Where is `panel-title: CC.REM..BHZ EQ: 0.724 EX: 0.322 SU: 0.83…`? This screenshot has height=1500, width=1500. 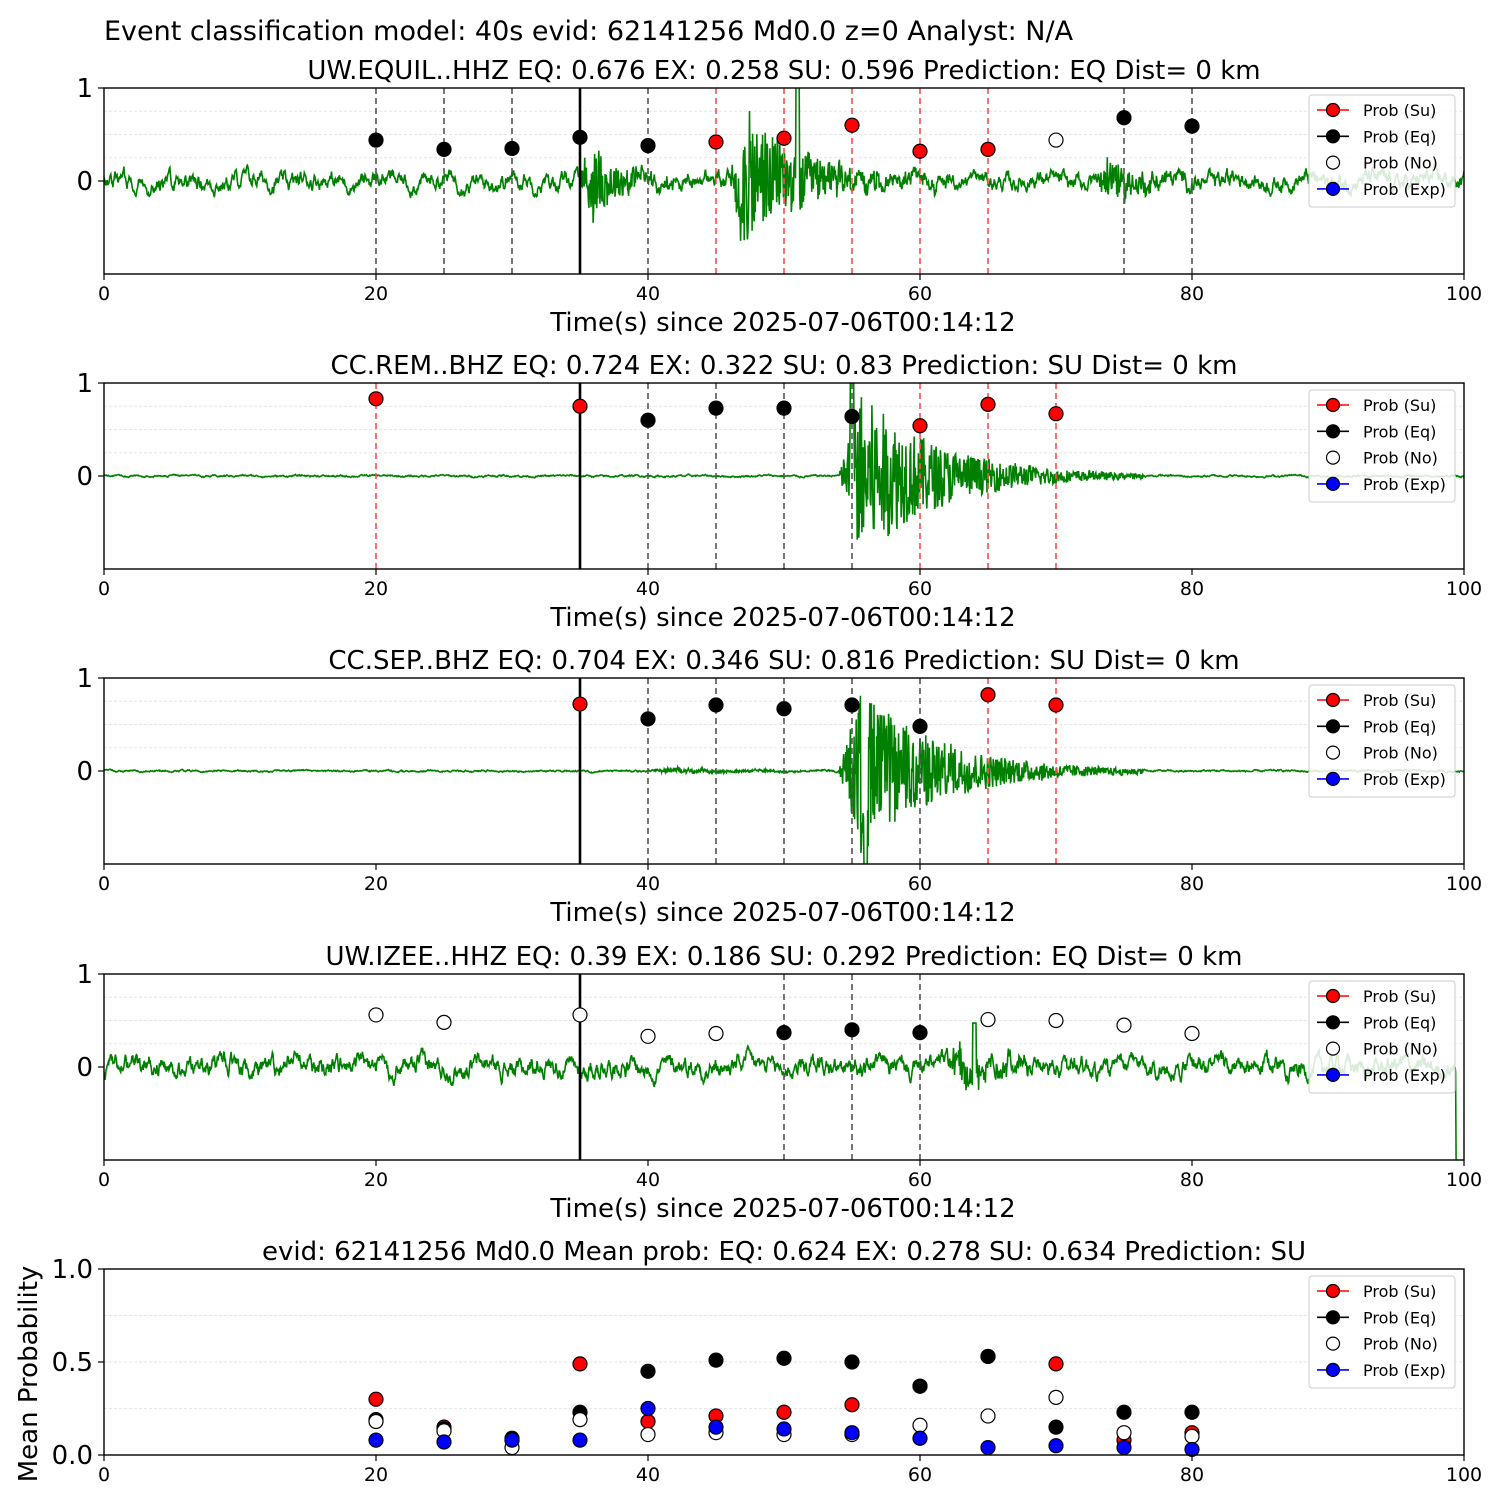
panel-title: CC.REM..BHZ EQ: 0.724 EX: 0.322 SU: 0.83… is located at coordinates (784, 366).